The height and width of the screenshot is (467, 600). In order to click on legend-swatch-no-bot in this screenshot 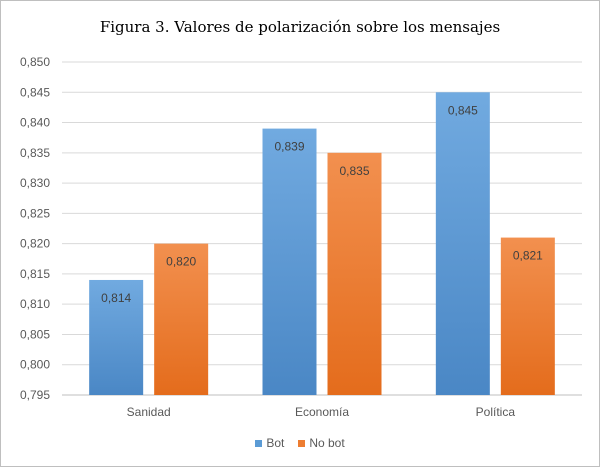, I will do `click(302, 443)`.